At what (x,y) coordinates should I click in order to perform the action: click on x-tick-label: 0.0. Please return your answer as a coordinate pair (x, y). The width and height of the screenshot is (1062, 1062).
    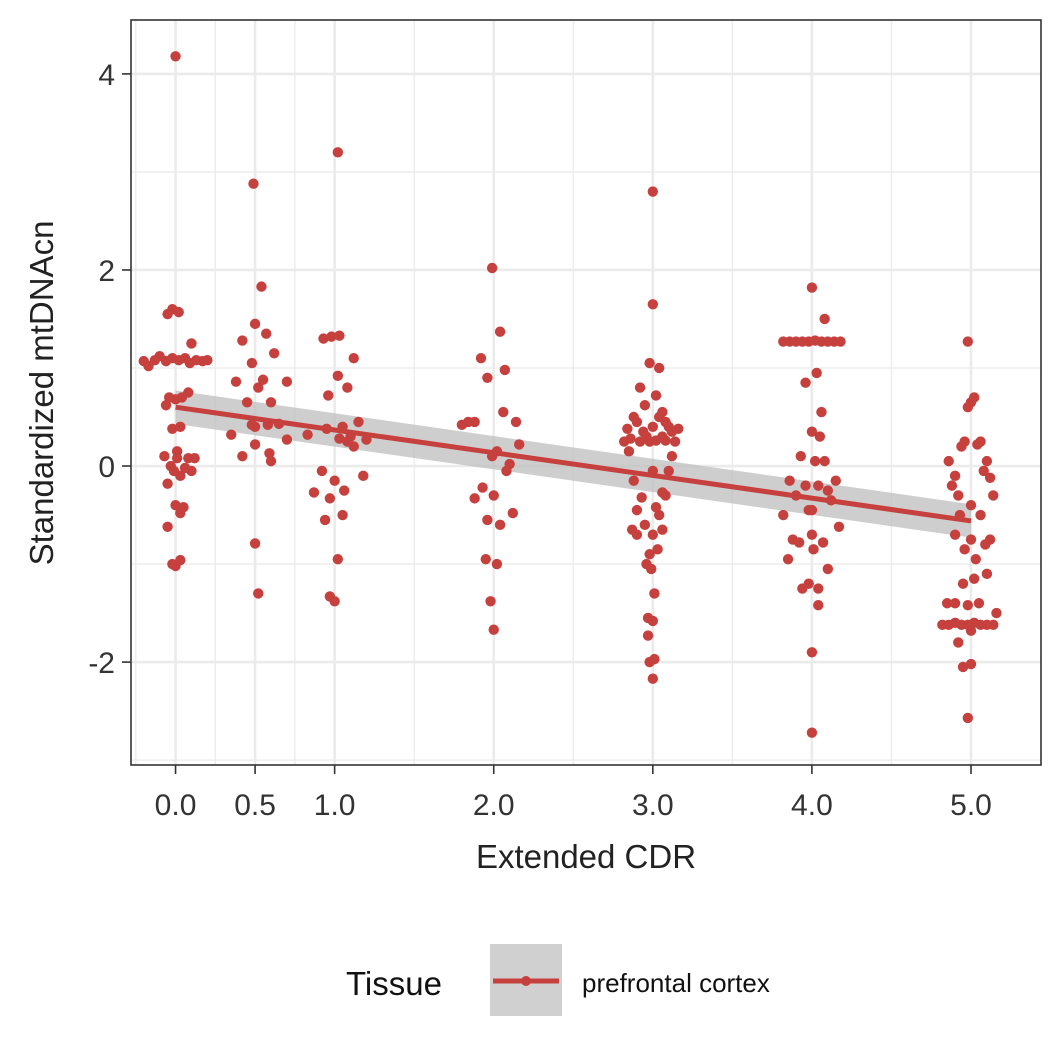
    Looking at the image, I should click on (176, 805).